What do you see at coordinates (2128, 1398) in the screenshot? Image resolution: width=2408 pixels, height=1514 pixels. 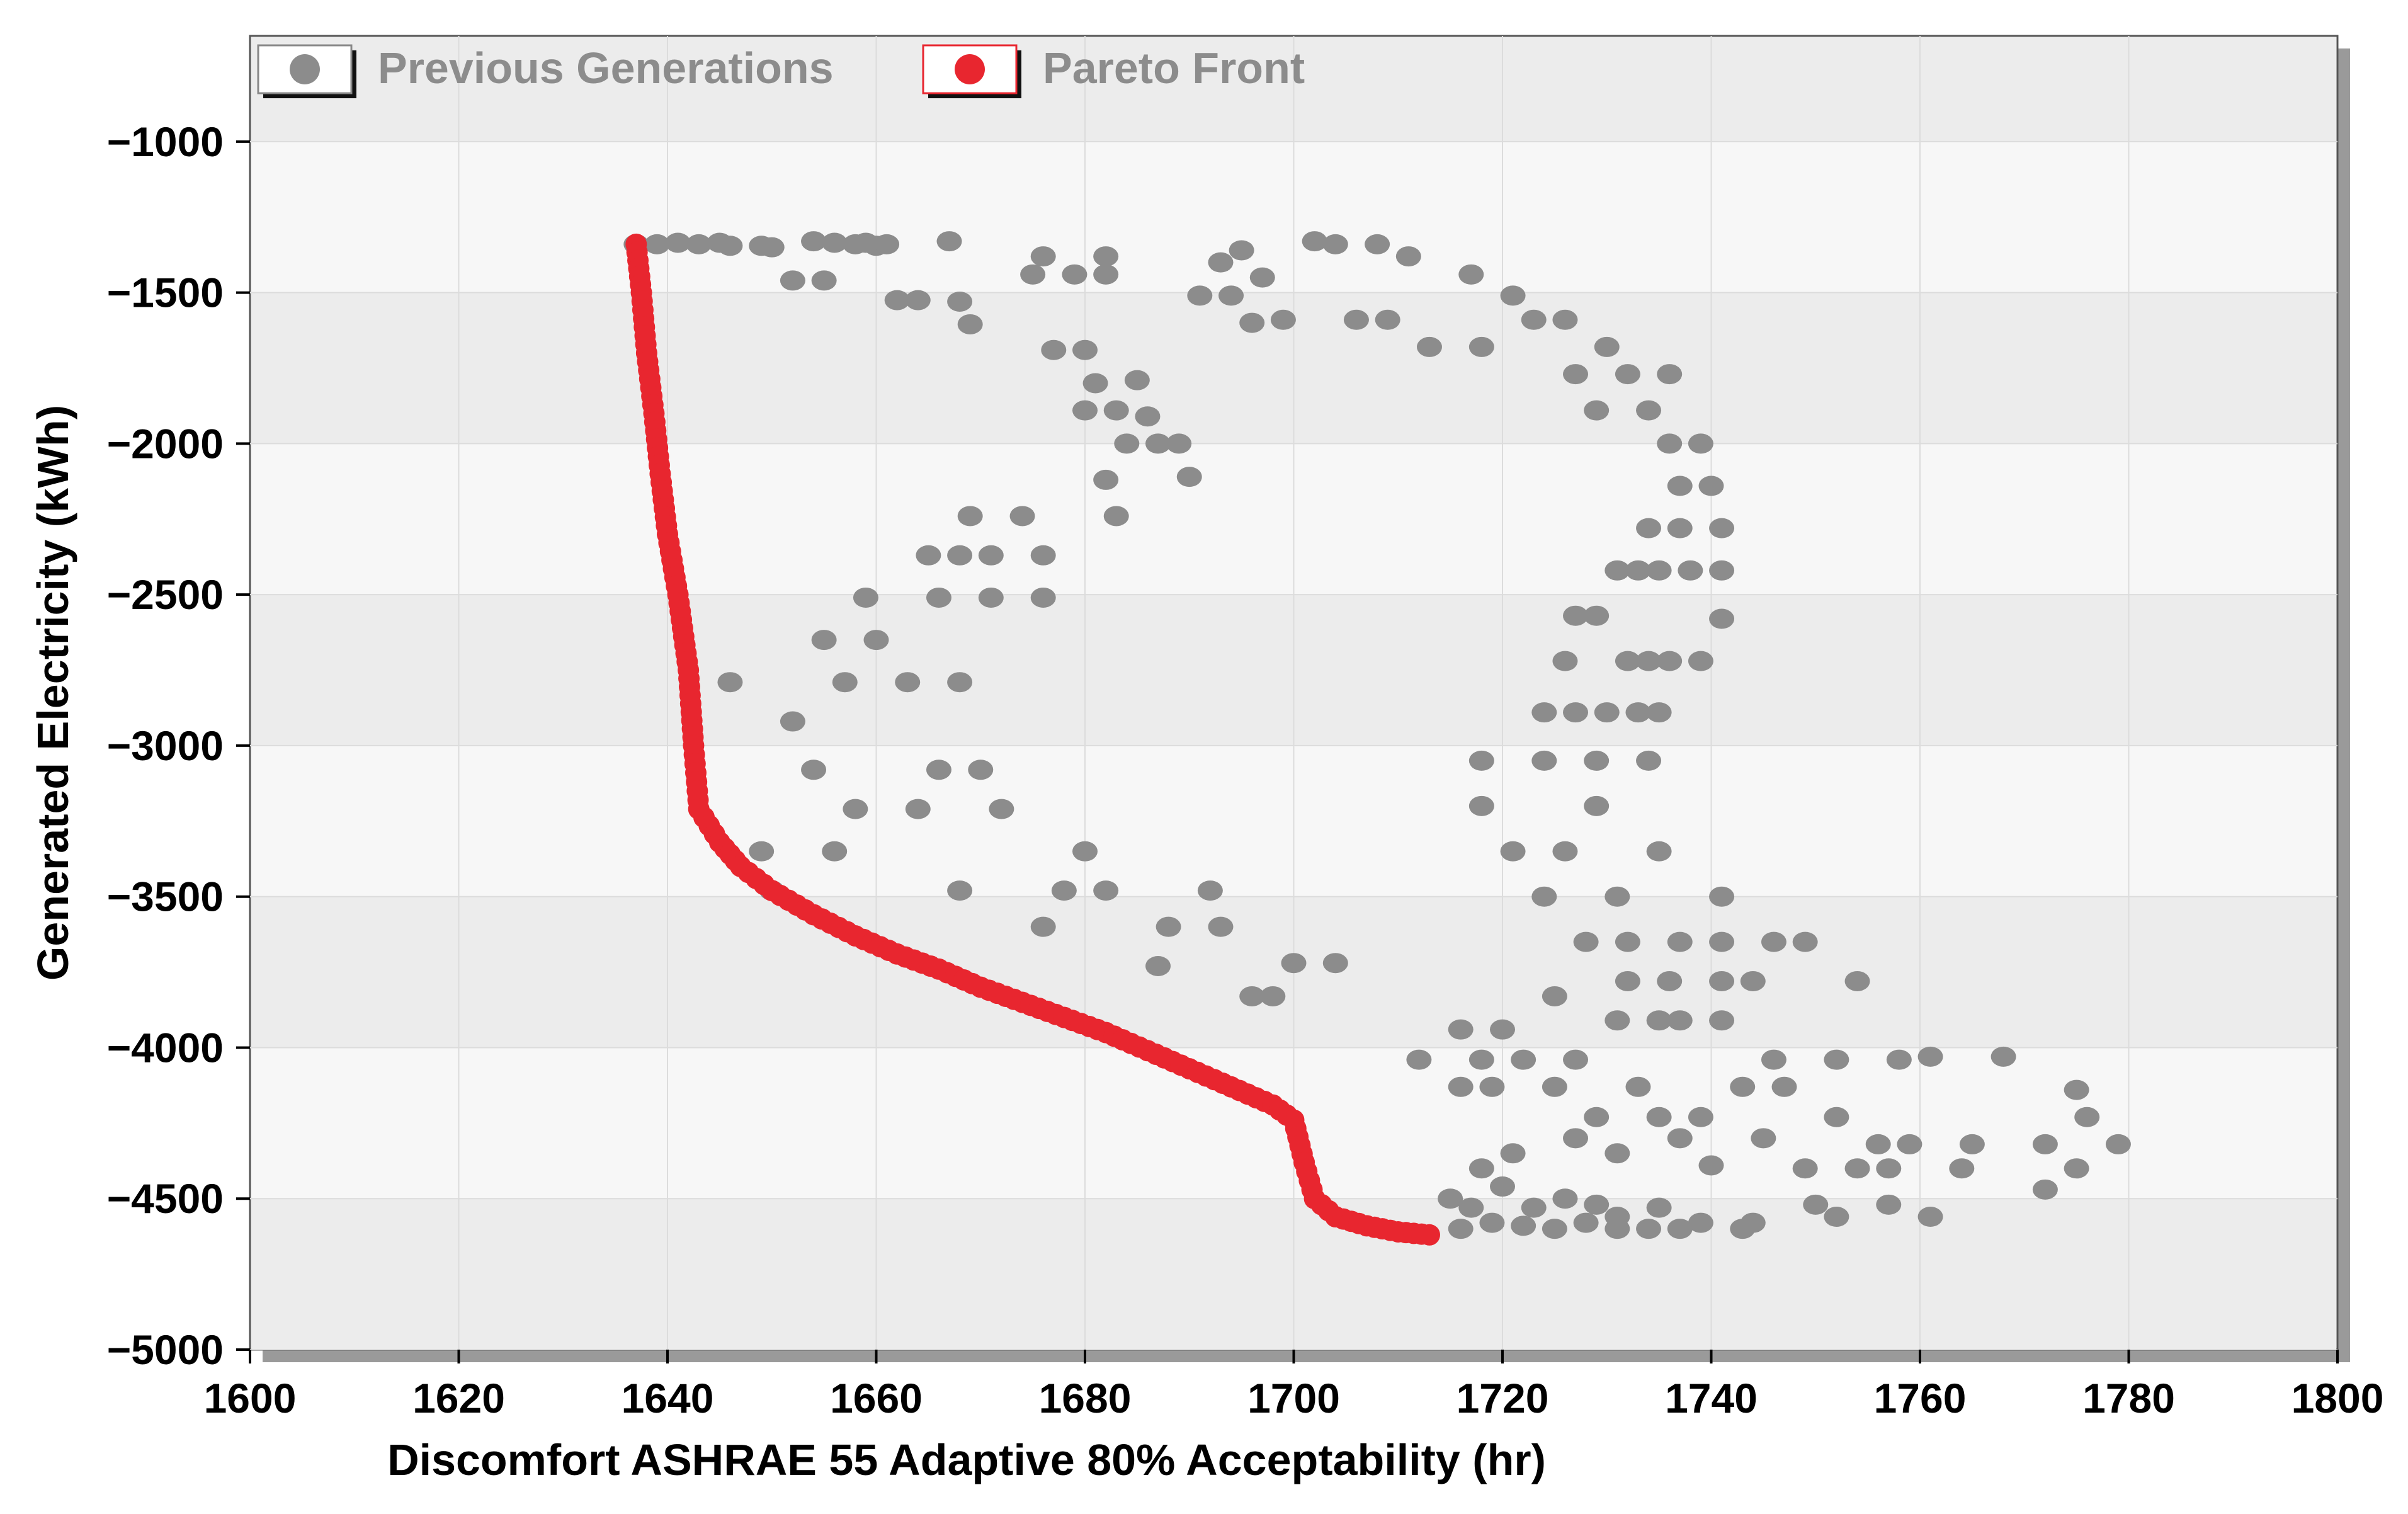 I see `x-tick-label: 1780` at bounding box center [2128, 1398].